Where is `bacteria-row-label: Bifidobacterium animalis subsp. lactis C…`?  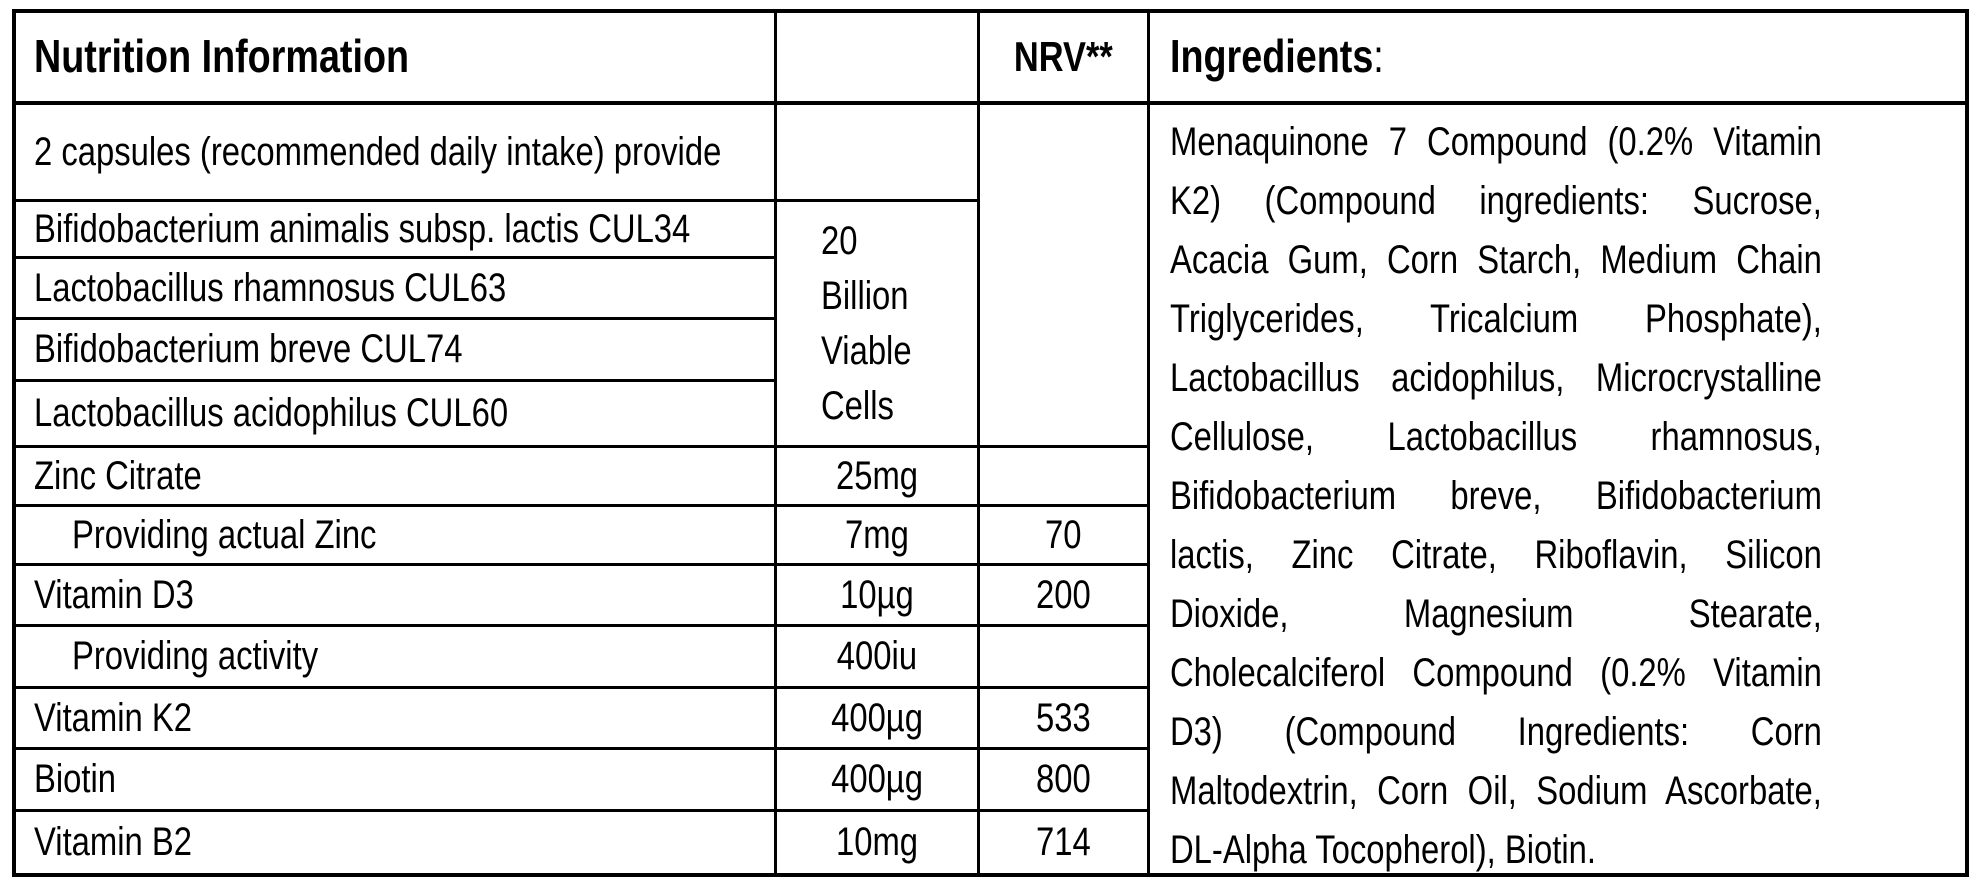 bacteria-row-label: Bifidobacterium animalis subsp. lactis C… is located at coordinates (362, 228).